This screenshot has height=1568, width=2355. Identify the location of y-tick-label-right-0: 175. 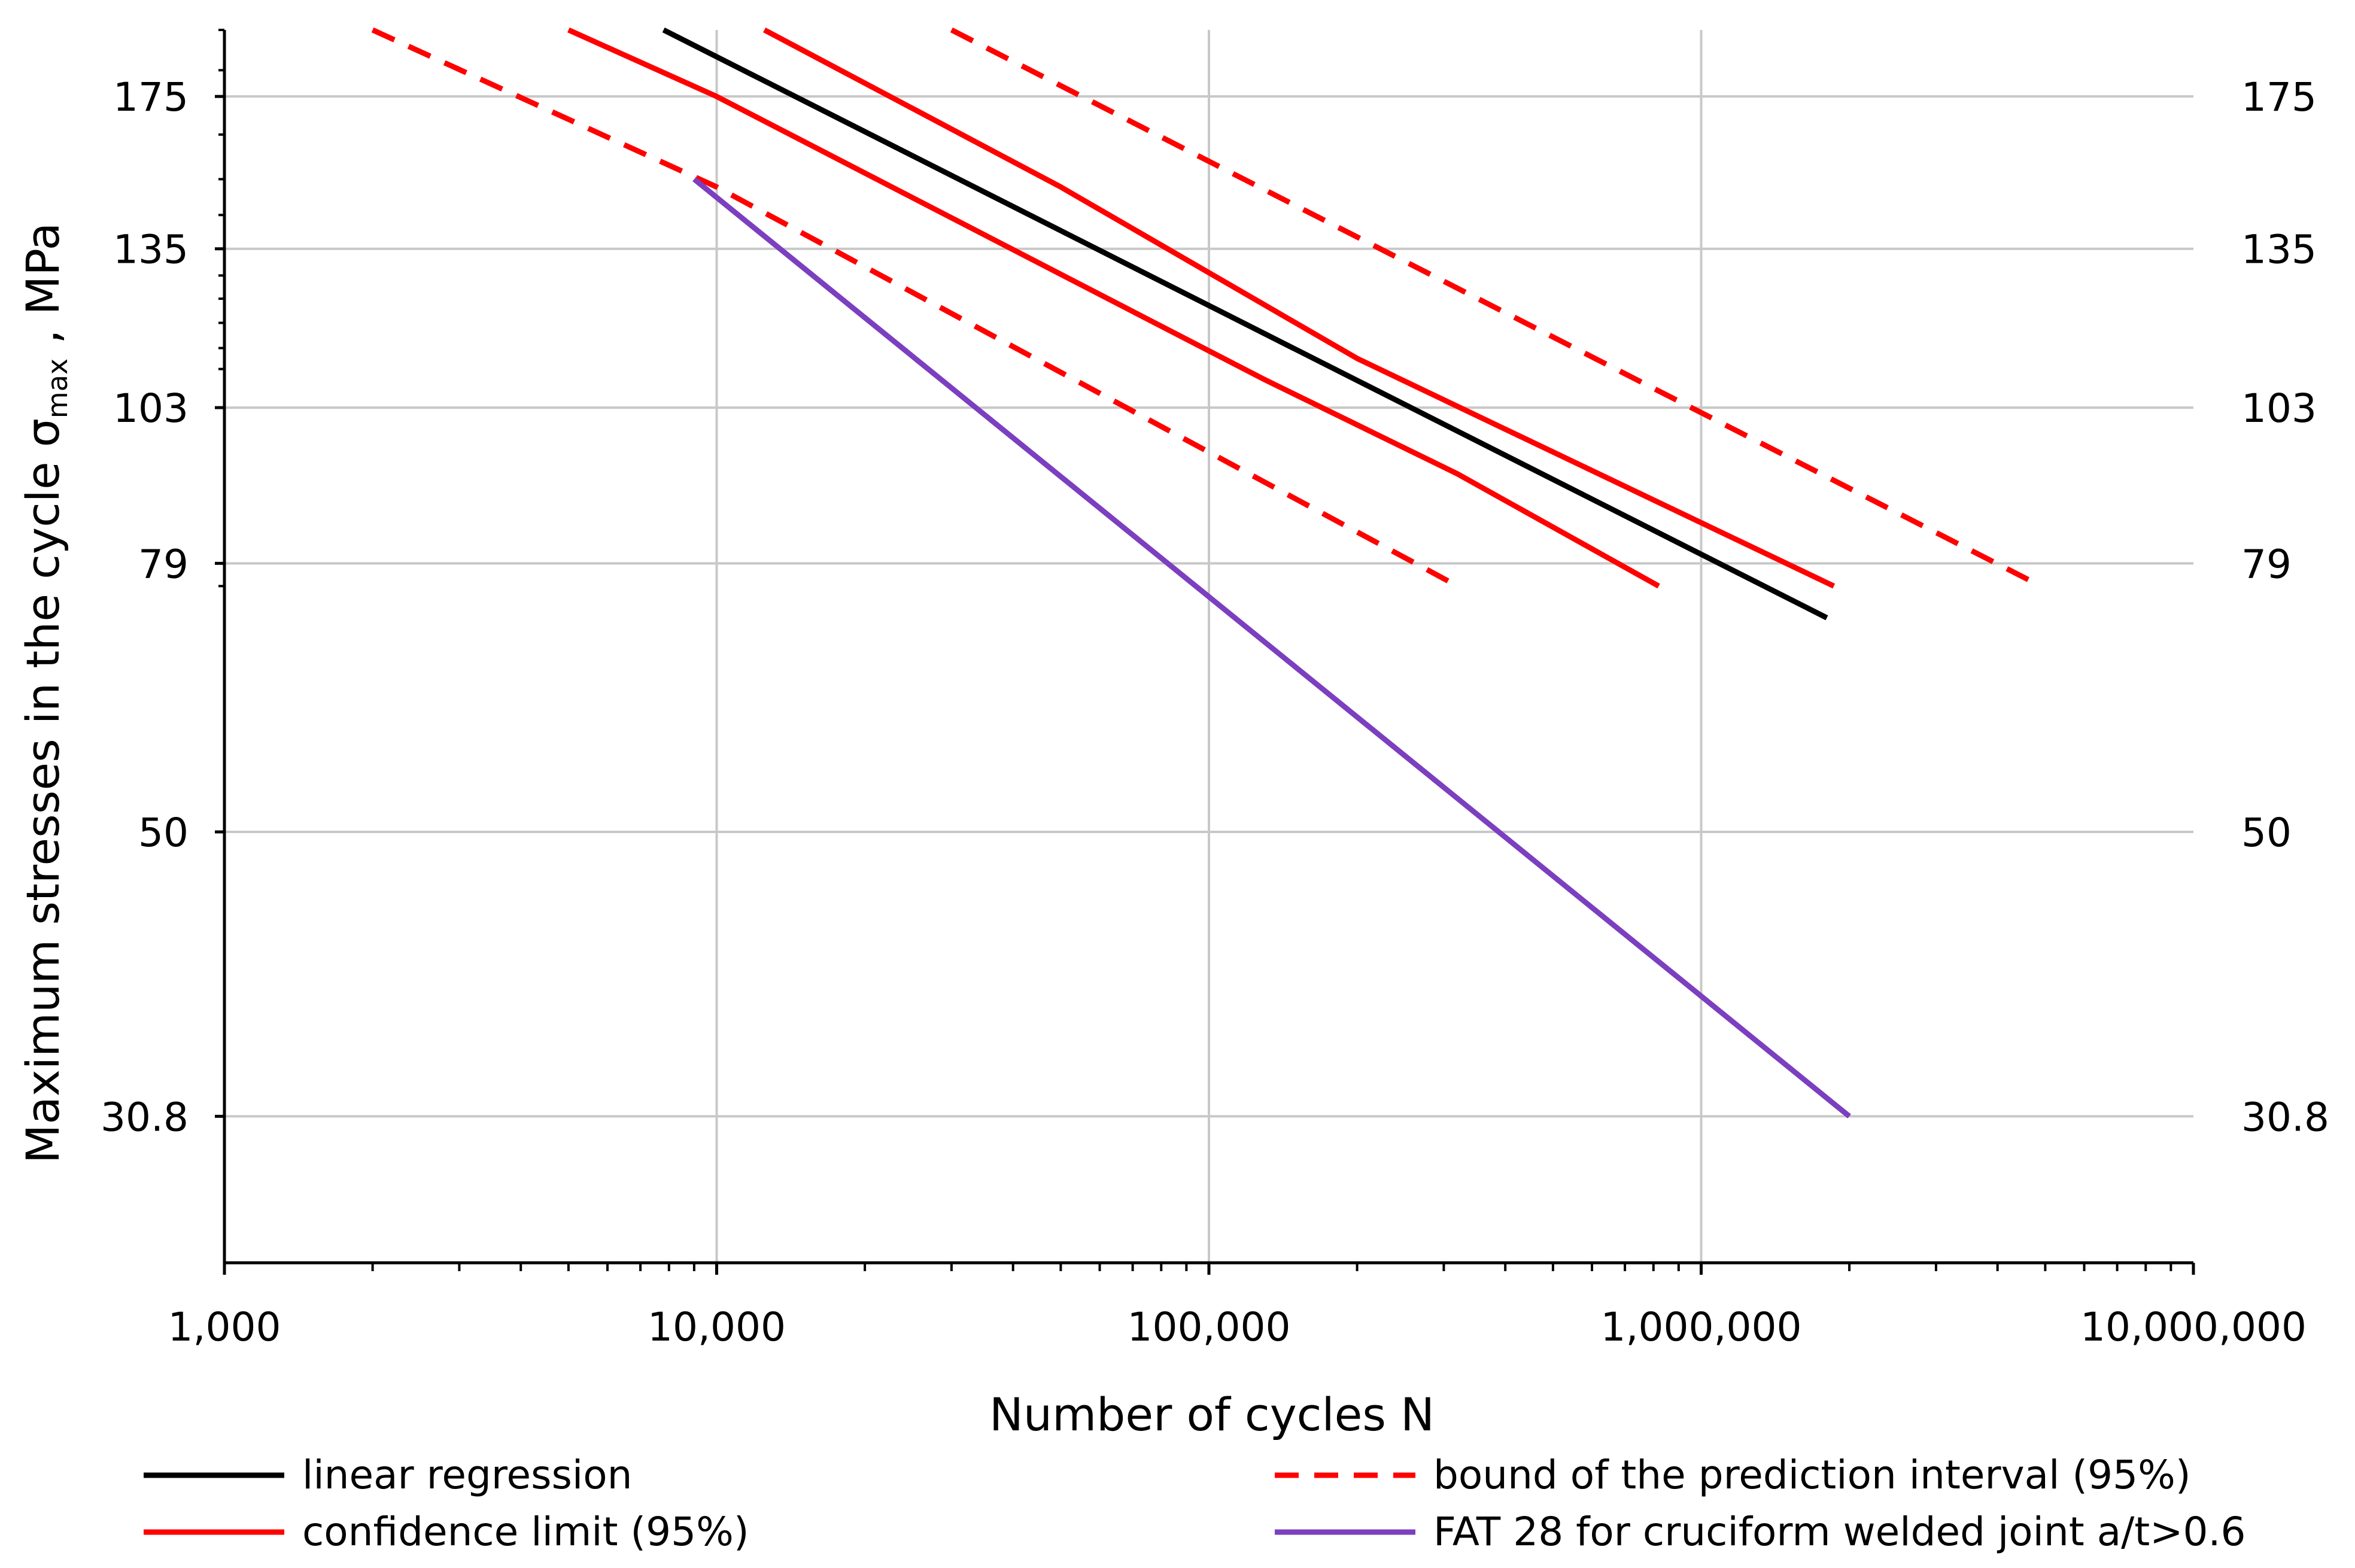
(2279, 97).